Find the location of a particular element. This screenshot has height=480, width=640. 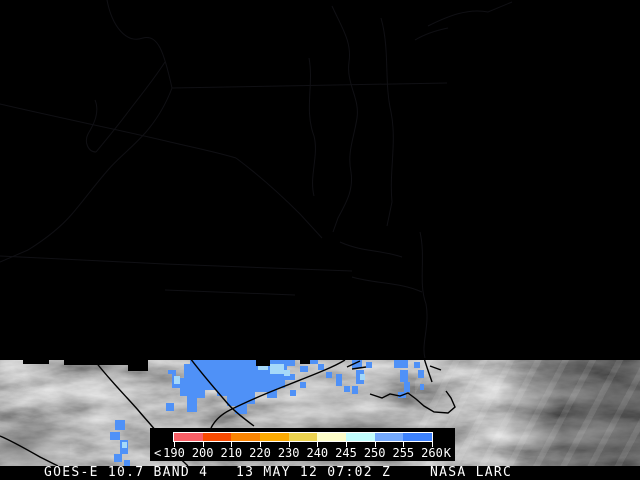

colorbar-less-than-symbol: < is located at coordinates (158, 453).